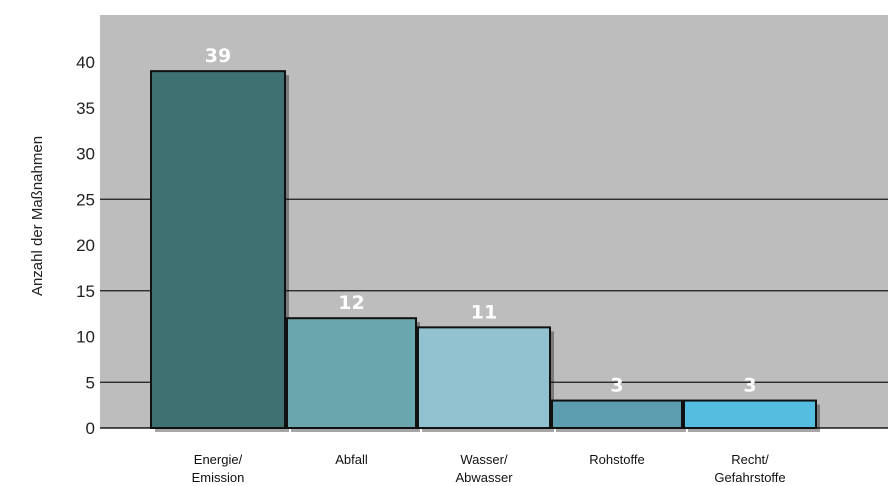  I want to click on category-label-1-0: Abfall, so click(351, 459).